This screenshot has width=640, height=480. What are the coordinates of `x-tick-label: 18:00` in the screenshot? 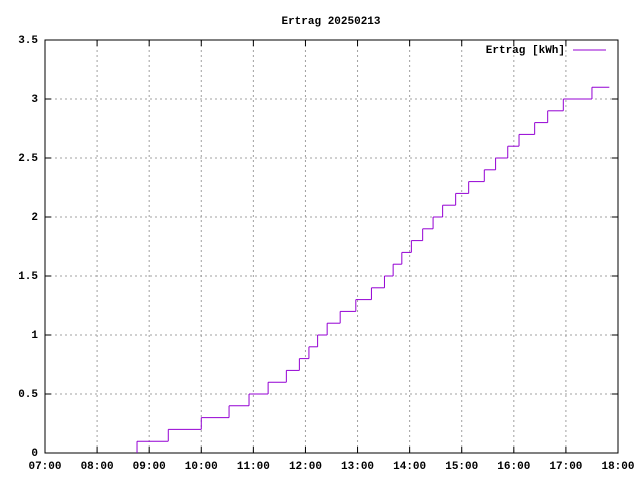 It's located at (617, 467).